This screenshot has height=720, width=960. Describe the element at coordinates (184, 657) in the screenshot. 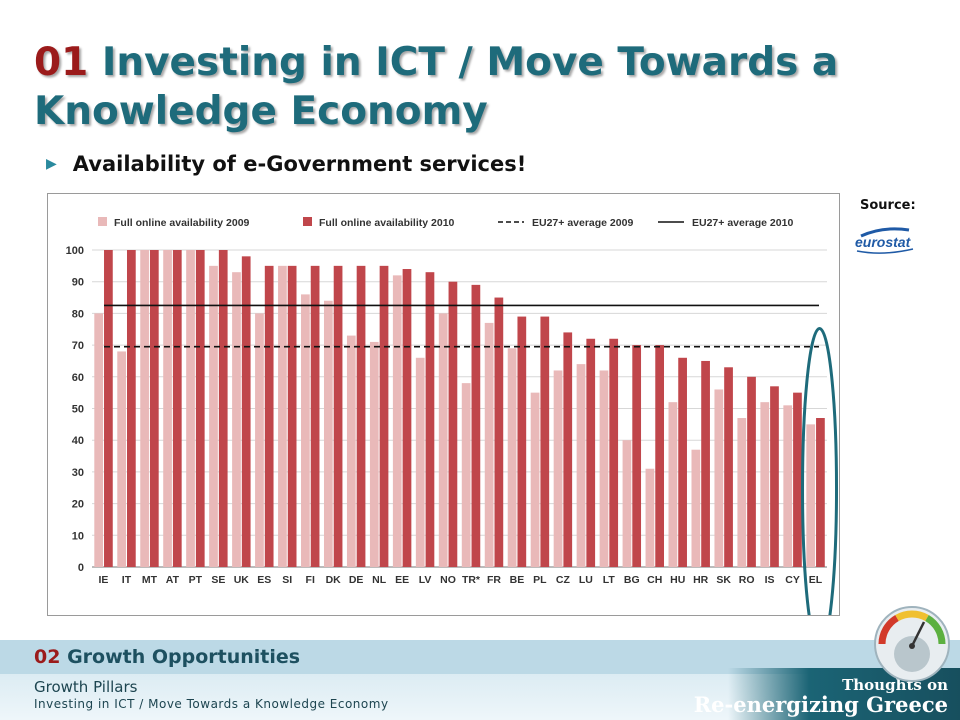

I see `footer-section-text: Growth Opportunities` at that location.